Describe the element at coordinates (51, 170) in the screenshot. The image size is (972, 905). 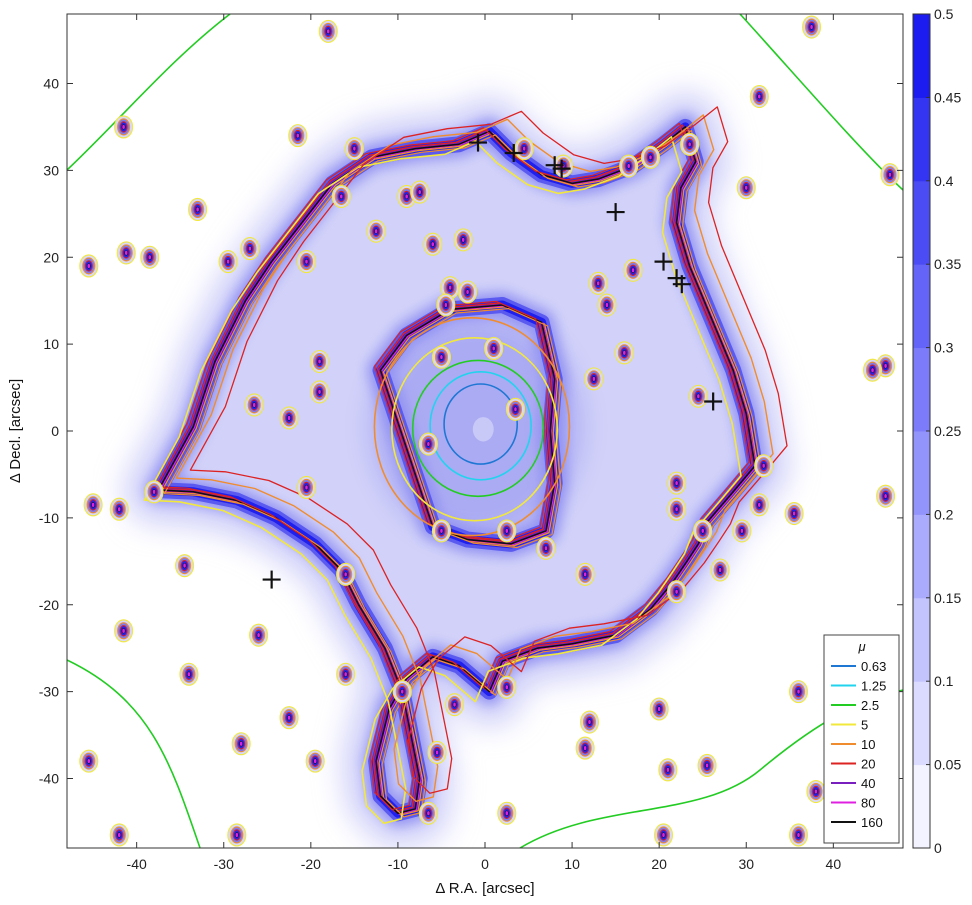
I see `y-tick-label: 30` at that location.